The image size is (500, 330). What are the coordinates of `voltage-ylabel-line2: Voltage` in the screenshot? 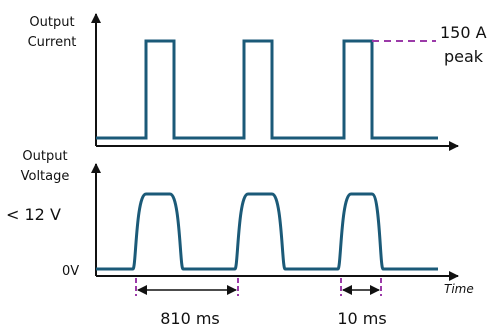 It's located at (45, 176).